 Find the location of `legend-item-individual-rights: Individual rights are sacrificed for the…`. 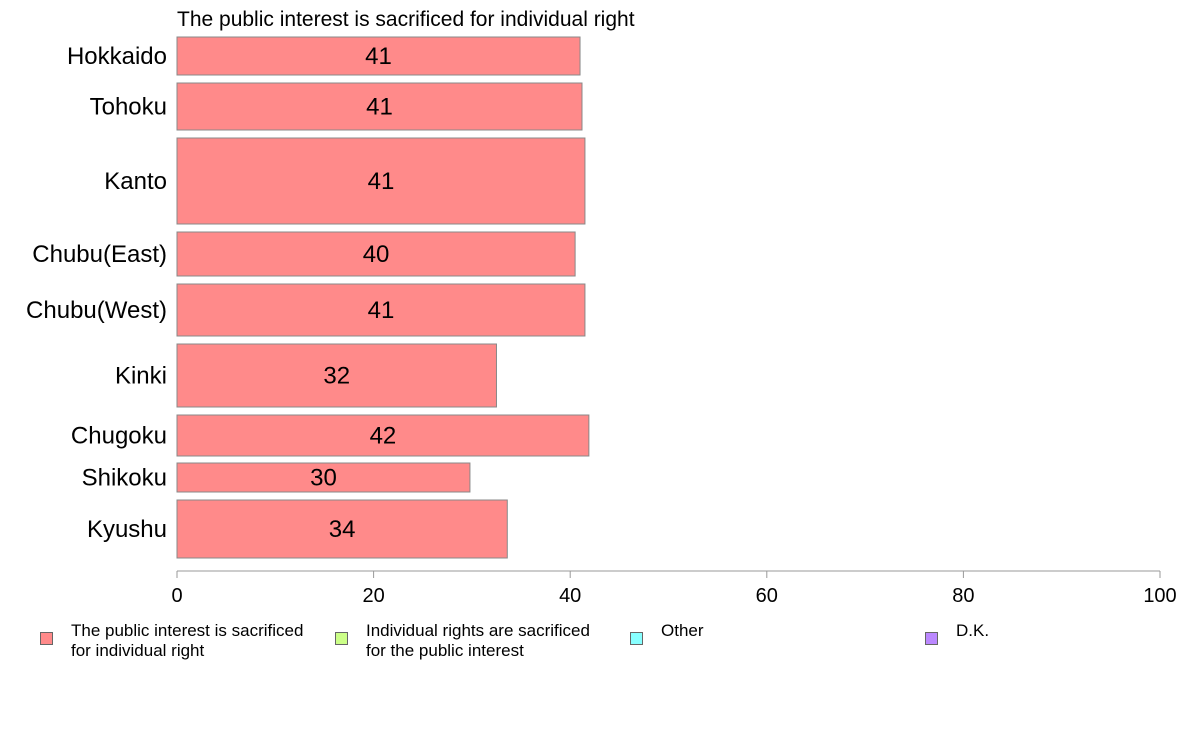

legend-item-individual-rights: Individual rights are sacrificed for the… is located at coordinates (462, 640).